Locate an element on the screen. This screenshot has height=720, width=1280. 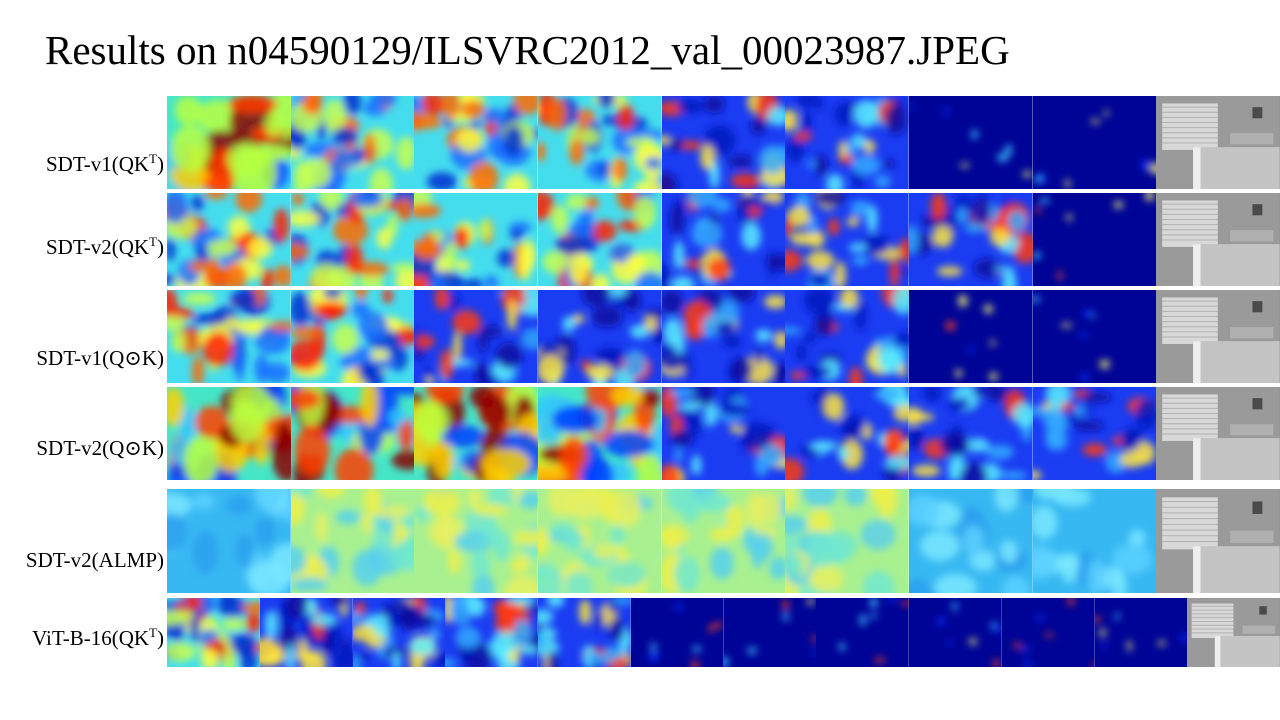
row-label: SDT-v2(ALMP) is located at coordinates (84, 560).